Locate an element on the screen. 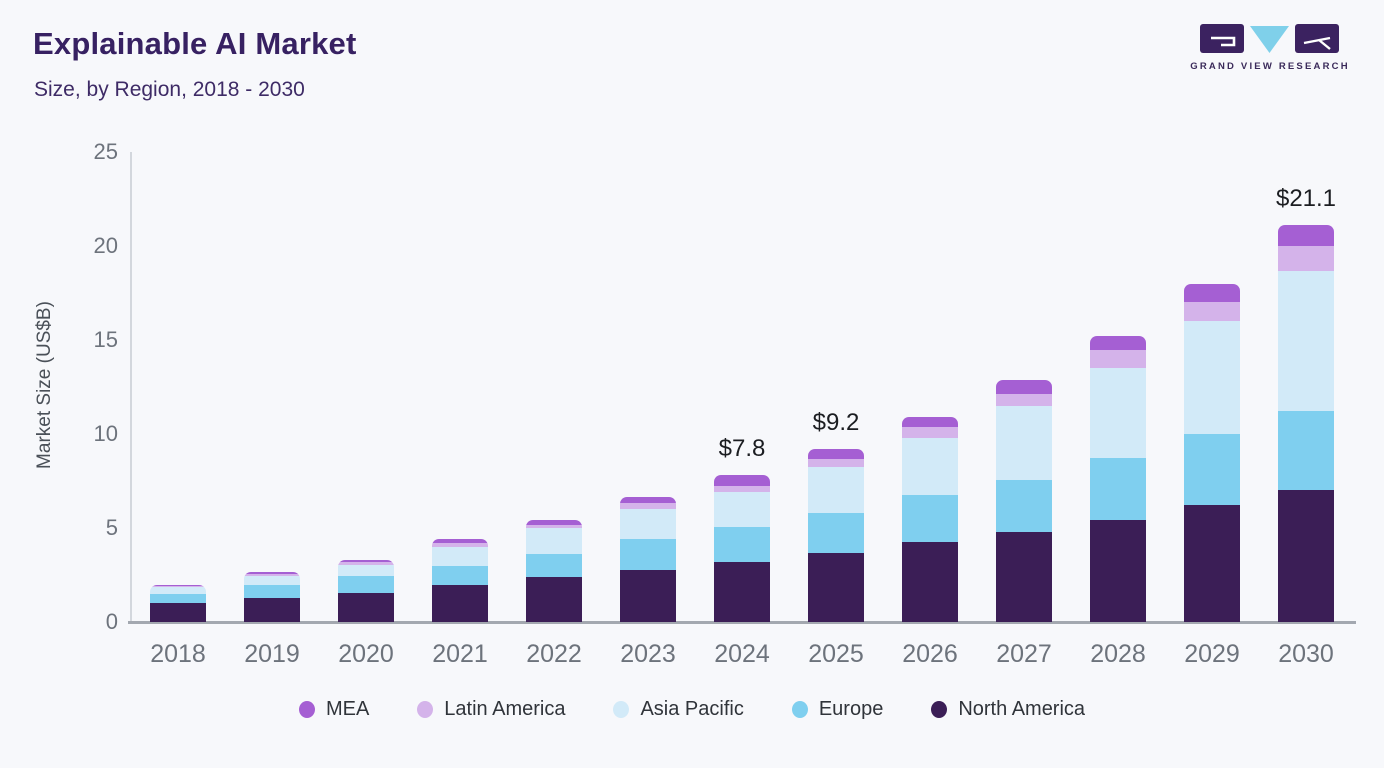 The height and width of the screenshot is (768, 1384). x-tick-2022: 2022 is located at coordinates (554, 654).